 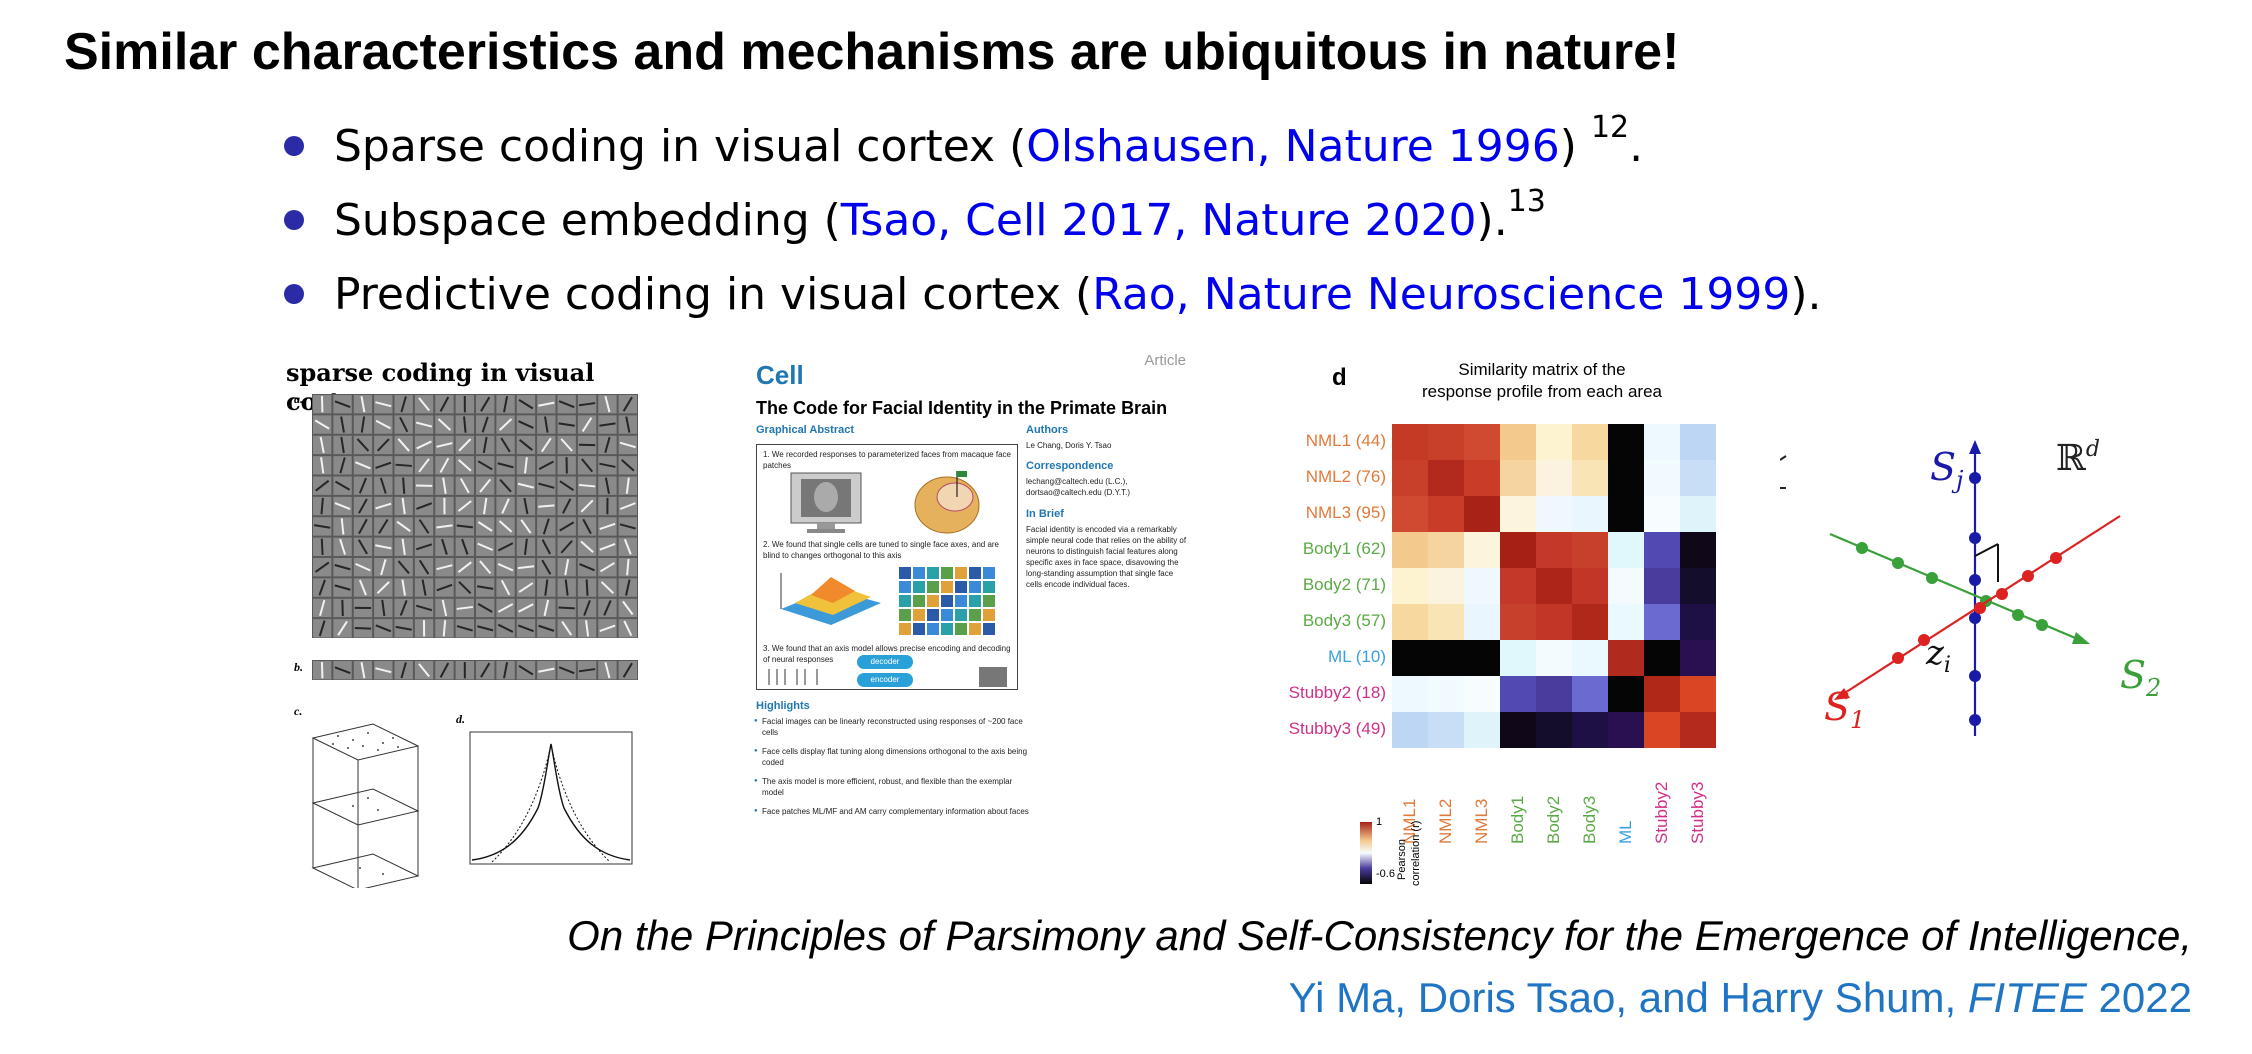 What do you see at coordinates (1158, 220) in the screenshot?
I see `reference-link-tsao: Tsao, Cell 2017, Nature 2020` at bounding box center [1158, 220].